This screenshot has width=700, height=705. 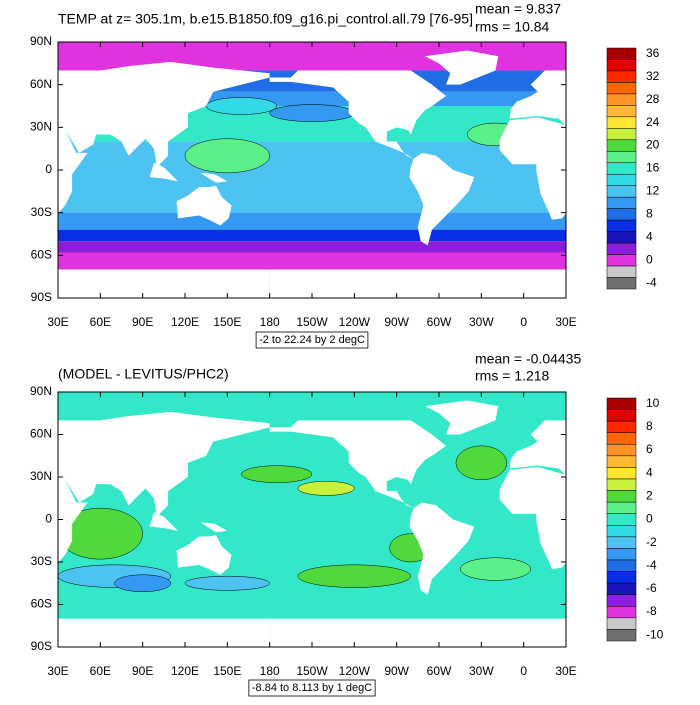 What do you see at coordinates (565, 322) in the screenshot?
I see `lon-label: 30E` at bounding box center [565, 322].